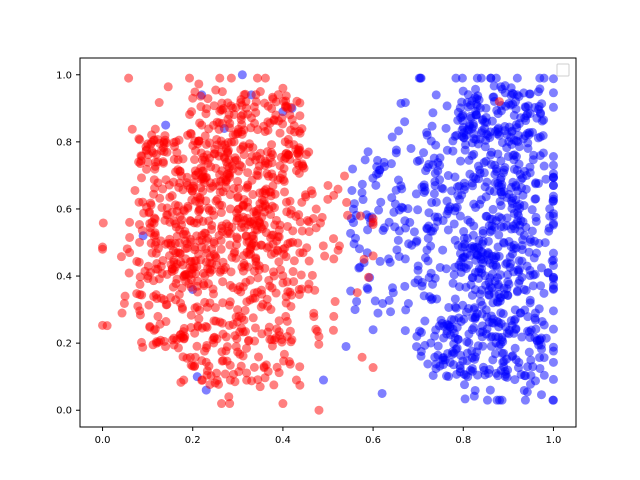  Describe the element at coordinates (64, 277) in the screenshot. I see `y-tick-label: 0.4` at that location.